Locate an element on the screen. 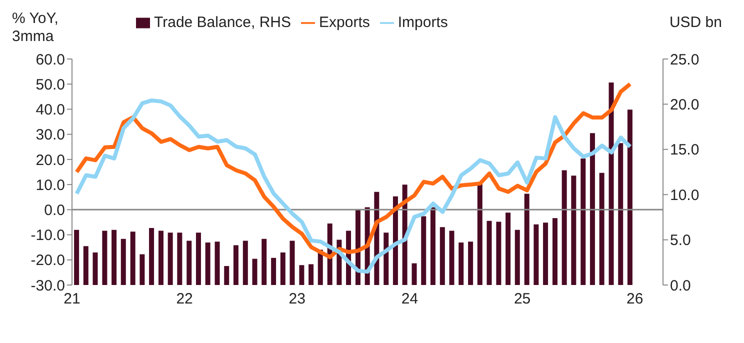 The image size is (744, 343). y2-tick-label: 20.0 is located at coordinates (685, 105).